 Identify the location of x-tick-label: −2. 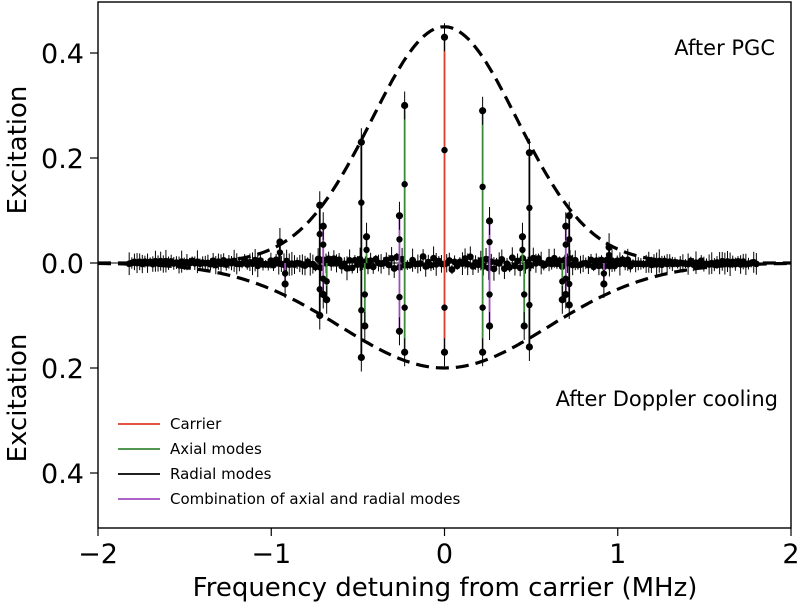
(98, 554).